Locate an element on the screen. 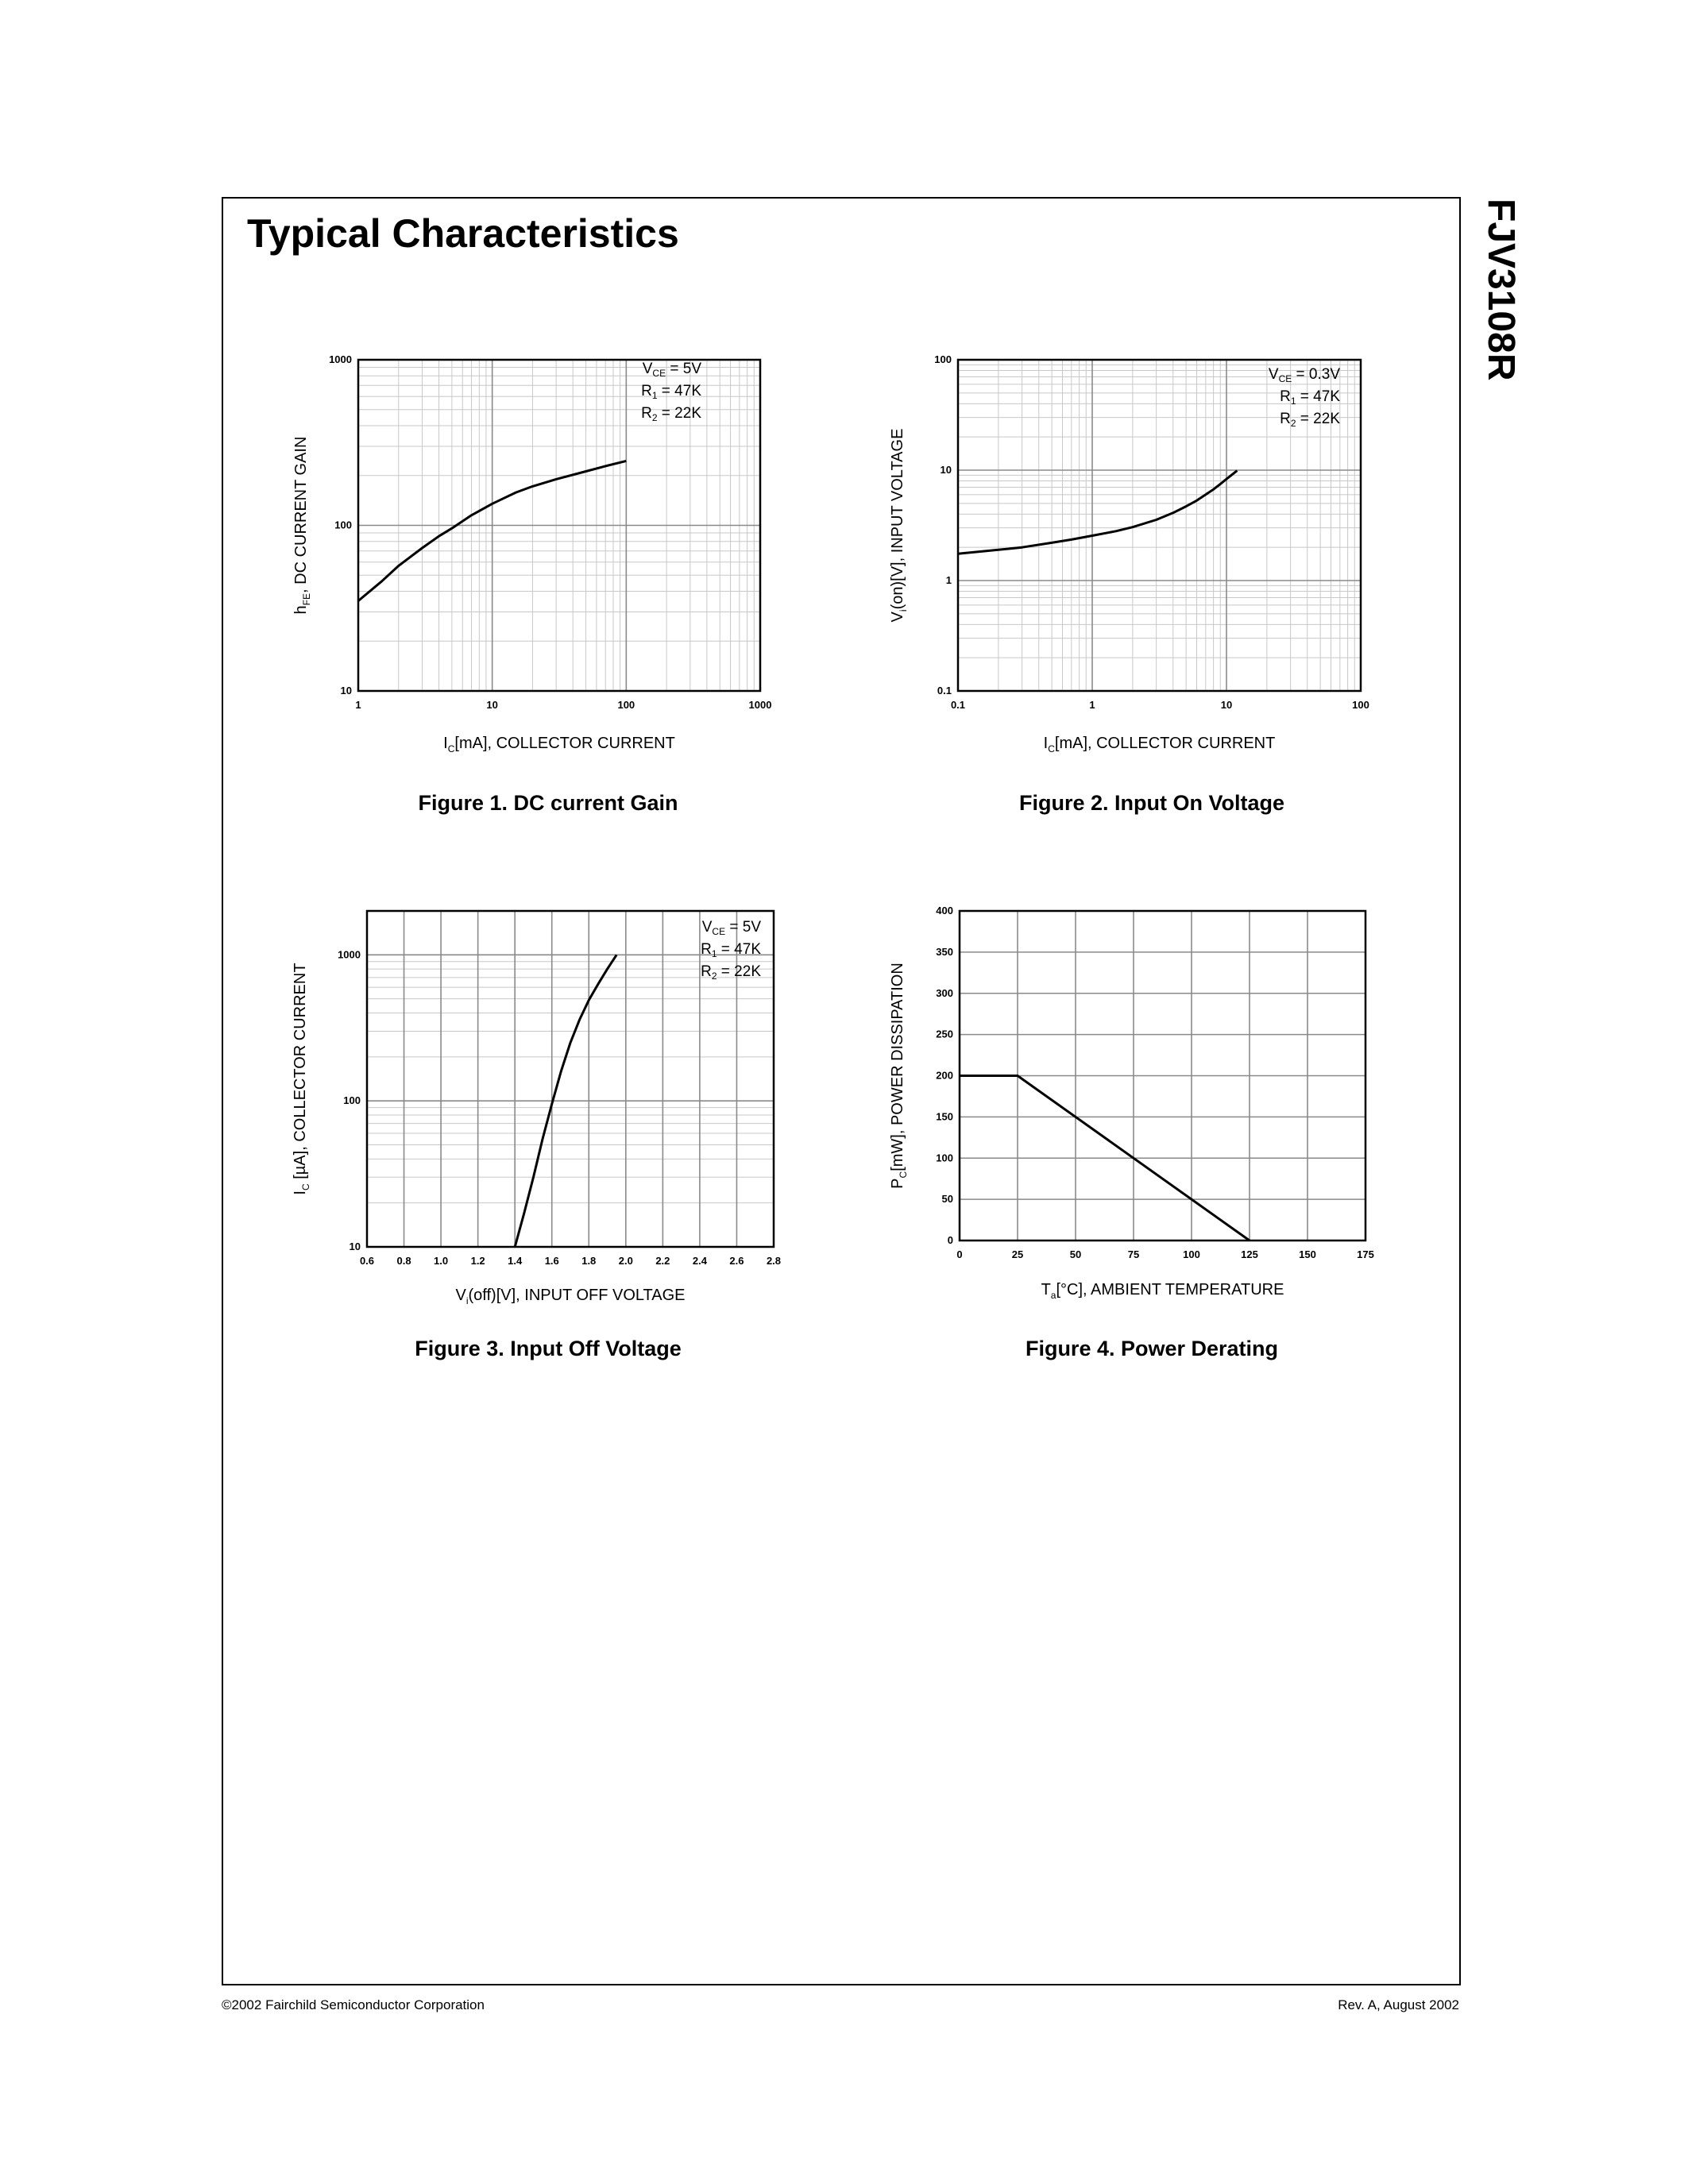 The image size is (1688, 2184). x-axis-label-rest: [°C], AMBIENT TEMPERATURE is located at coordinates (1170, 1289).